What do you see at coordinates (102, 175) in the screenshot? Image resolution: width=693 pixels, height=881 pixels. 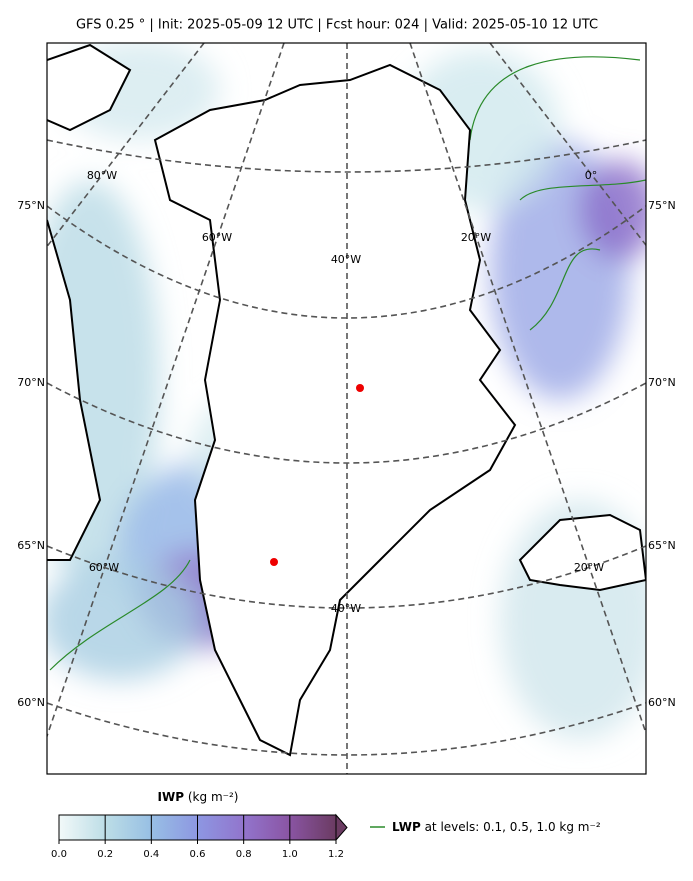 I see `lon-label: 80°W` at bounding box center [102, 175].